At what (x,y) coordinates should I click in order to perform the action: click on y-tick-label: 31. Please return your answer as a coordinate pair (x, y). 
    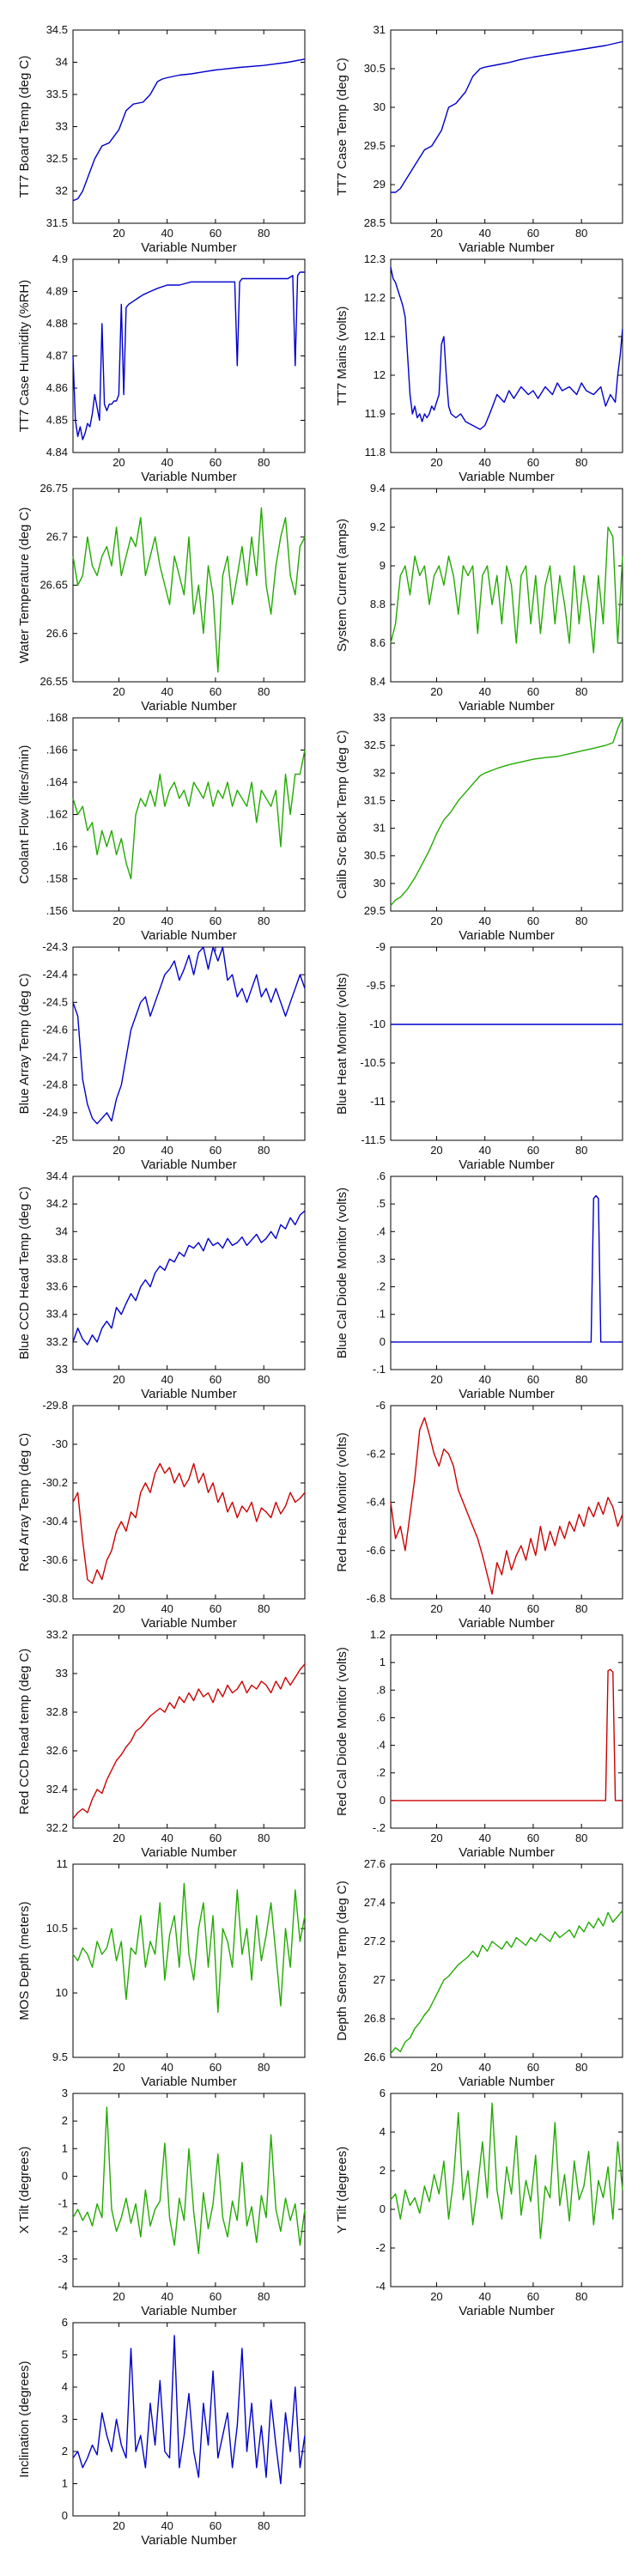
    Looking at the image, I should click on (380, 828).